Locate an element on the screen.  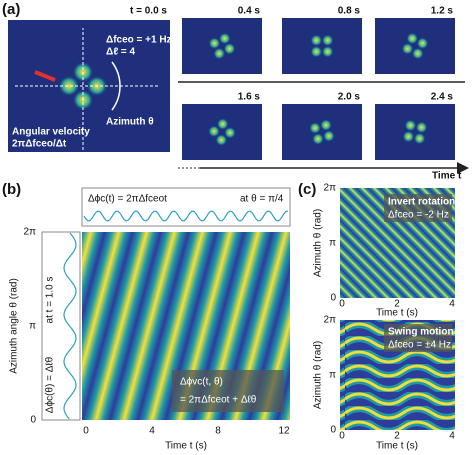
time-label: t = 0.0 s is located at coordinates (148, 11).